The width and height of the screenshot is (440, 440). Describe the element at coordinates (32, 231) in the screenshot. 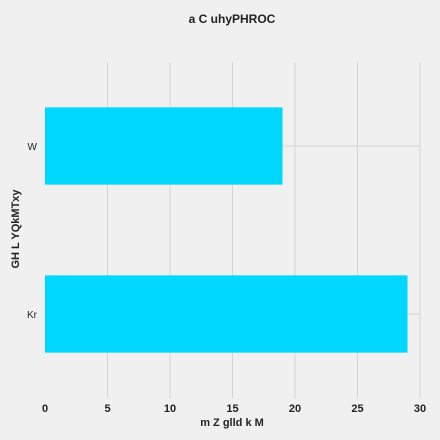

I see `y-axis-categories: W Kr` at that location.